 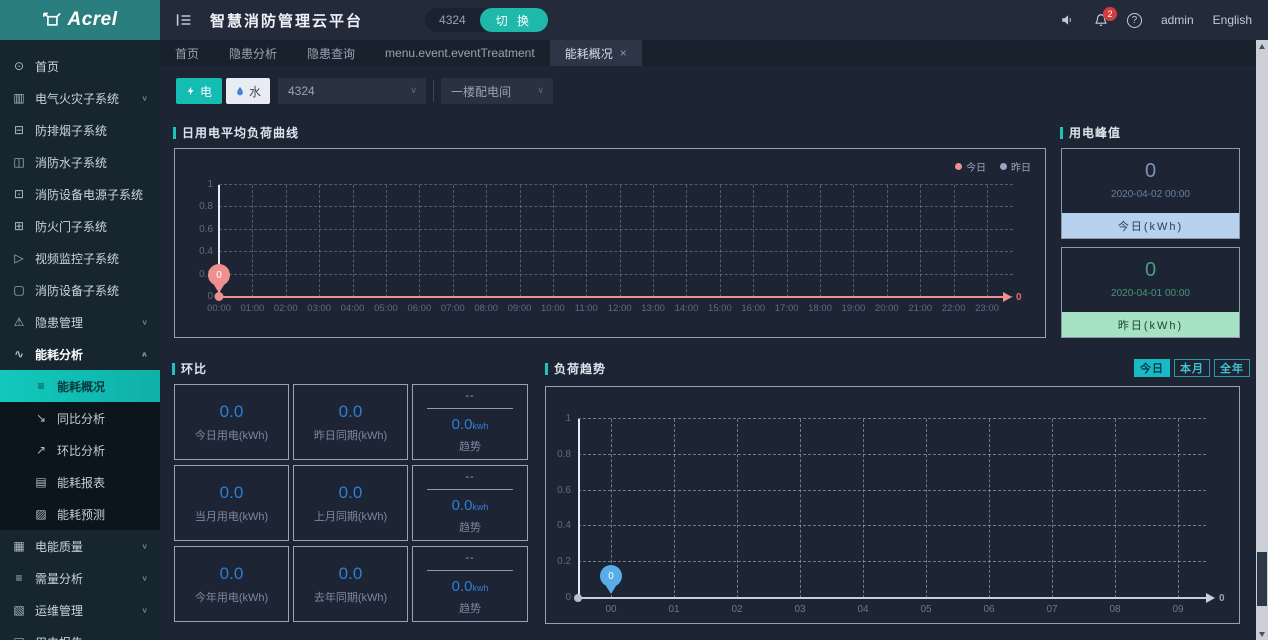 I want to click on trend-card: -- 0.0kwh 趋势, so click(x=470, y=503).